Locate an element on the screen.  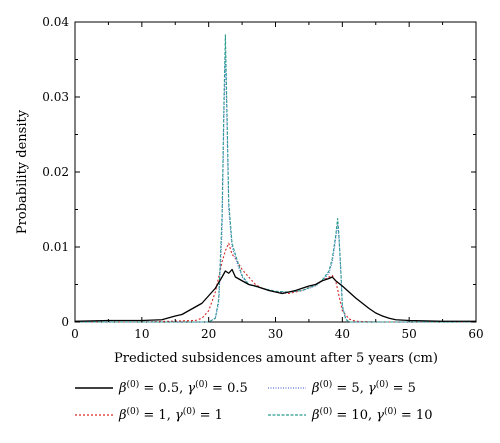
legend-label-1: β(0) = 1, γ(0) = 1 is located at coordinates (170, 414).